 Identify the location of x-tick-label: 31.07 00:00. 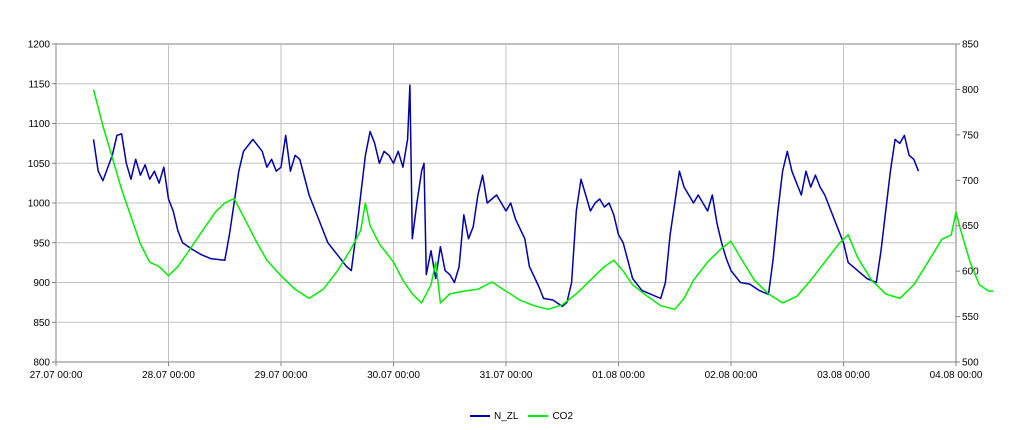
(506, 375).